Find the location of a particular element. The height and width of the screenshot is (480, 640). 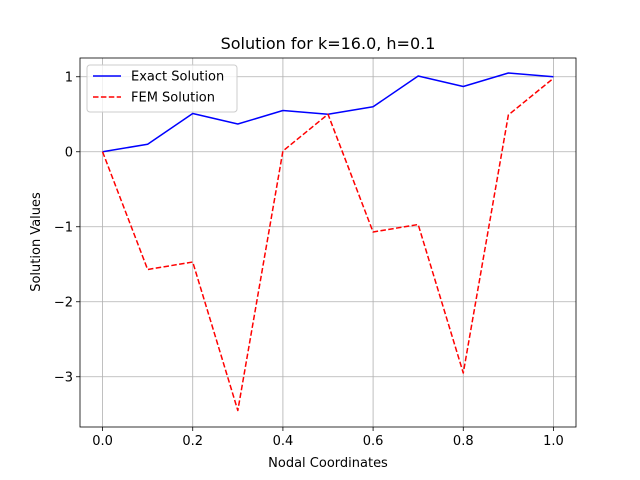

x-tick-label: 0.6 is located at coordinates (373, 441).